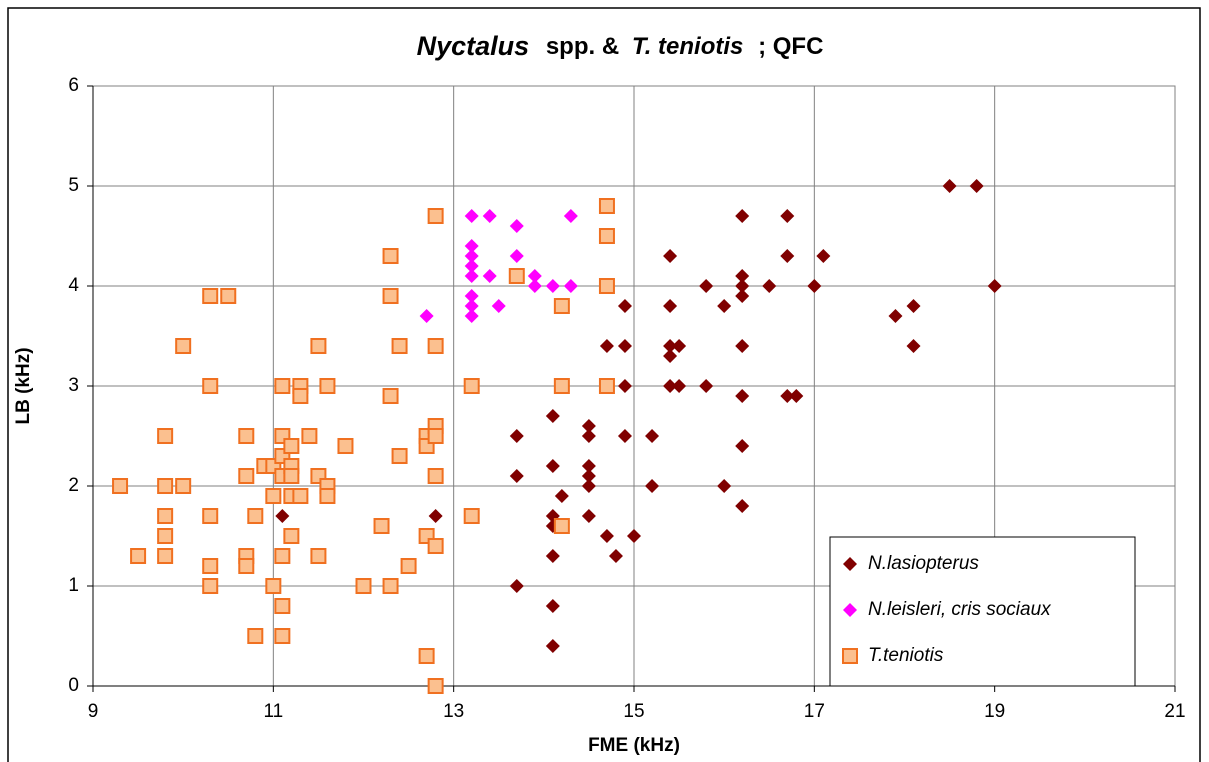  Describe the element at coordinates (73, 385) in the screenshot. I see `y-tick-label: 3` at that location.